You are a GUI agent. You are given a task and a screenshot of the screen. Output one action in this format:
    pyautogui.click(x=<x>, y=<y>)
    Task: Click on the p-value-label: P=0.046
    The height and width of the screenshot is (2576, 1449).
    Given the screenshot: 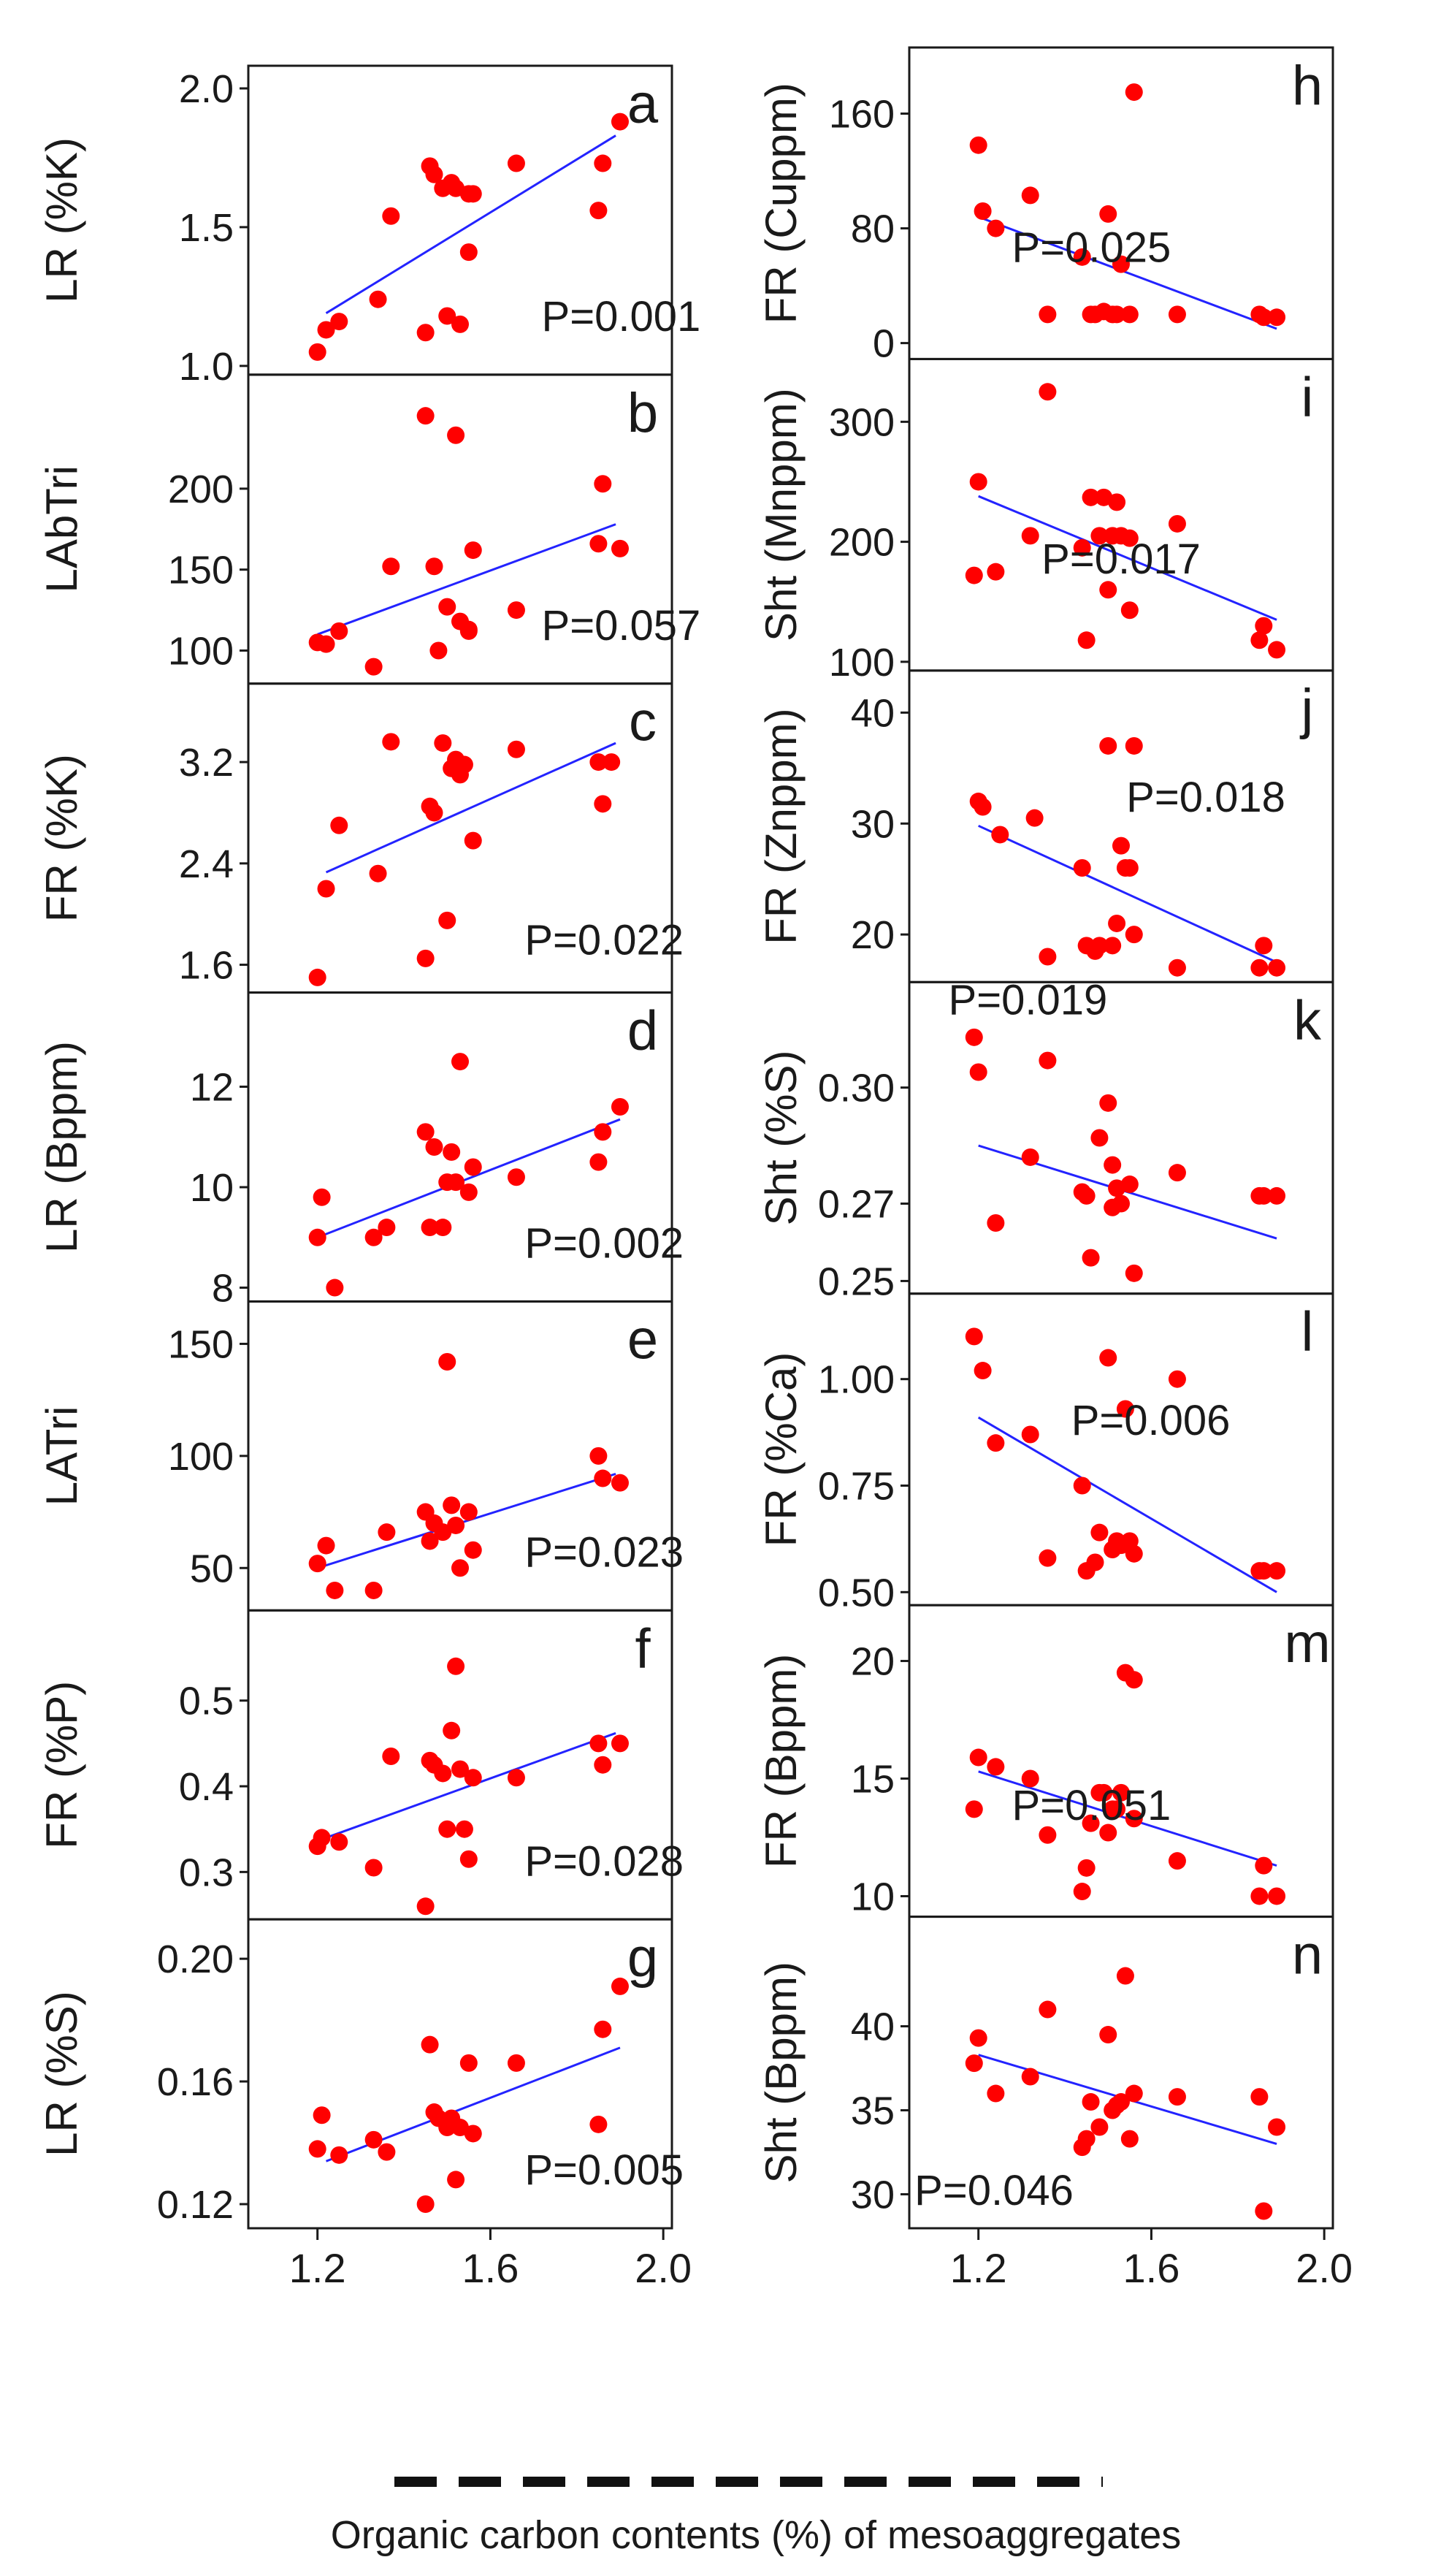 What is the action you would take?
    pyautogui.click(x=994, y=2190)
    